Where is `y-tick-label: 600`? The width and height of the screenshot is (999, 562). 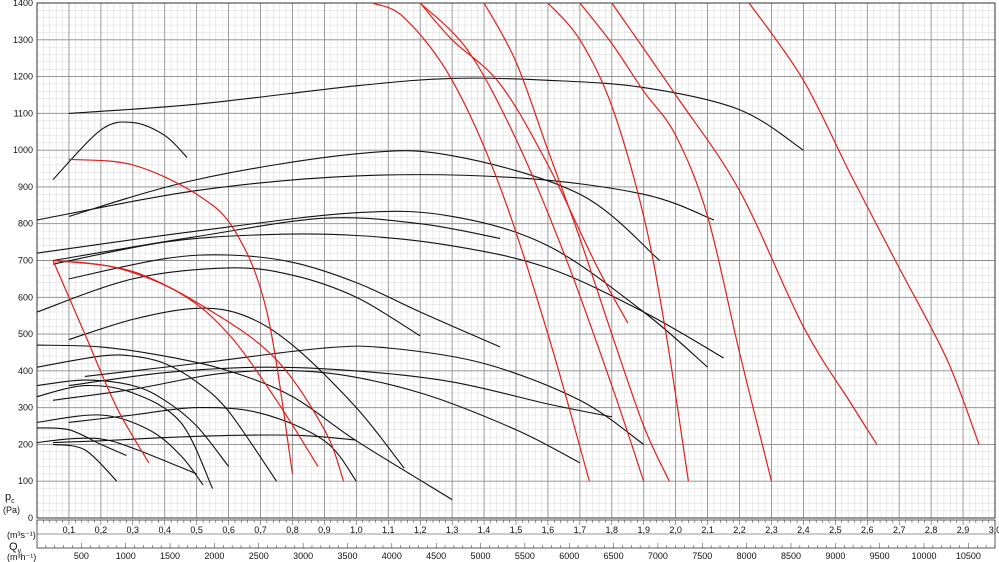
y-tick-label: 600 is located at coordinates (25, 297).